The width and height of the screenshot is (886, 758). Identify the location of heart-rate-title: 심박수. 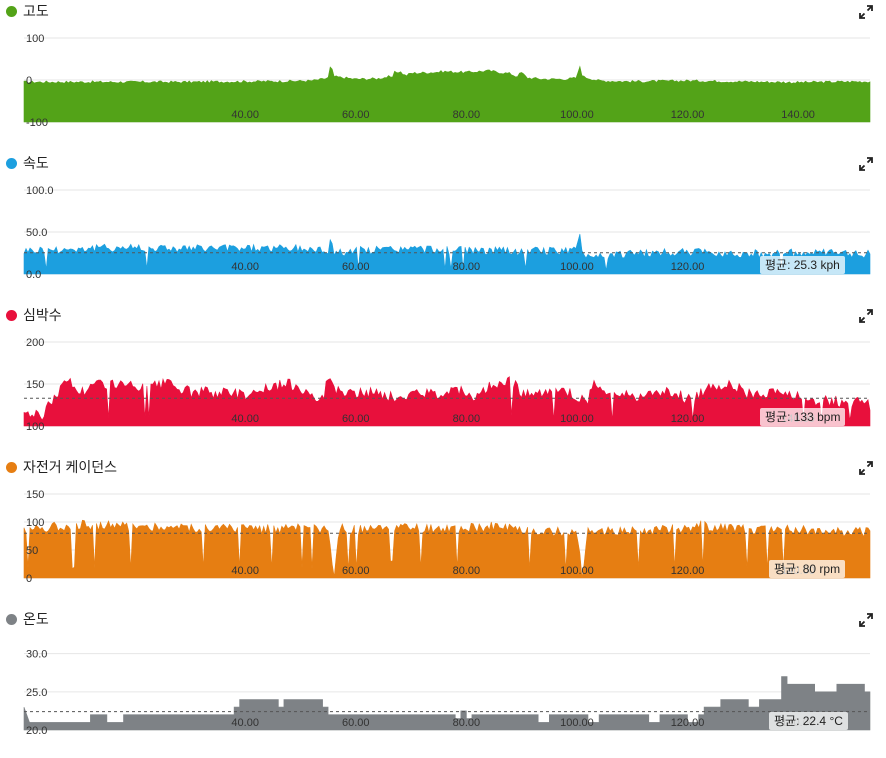
(34, 315).